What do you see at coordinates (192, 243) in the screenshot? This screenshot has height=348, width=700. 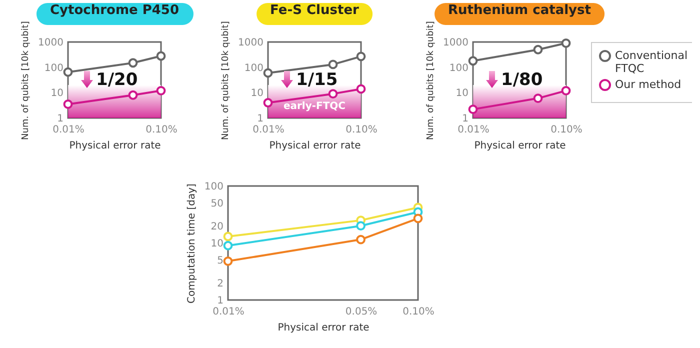 I see `y-axis-title: Computation time [day]` at bounding box center [192, 243].